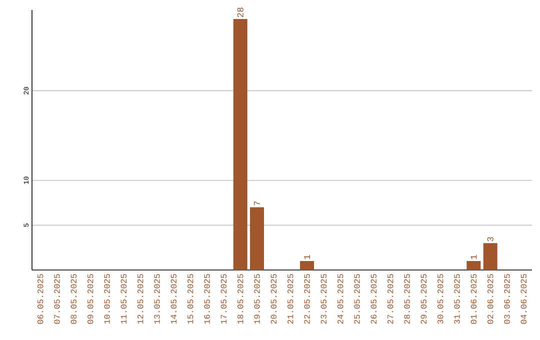 This screenshot has height=340, width=540. Describe the element at coordinates (357, 299) in the screenshot. I see `x-tick-label: 25.05.2025` at that location.